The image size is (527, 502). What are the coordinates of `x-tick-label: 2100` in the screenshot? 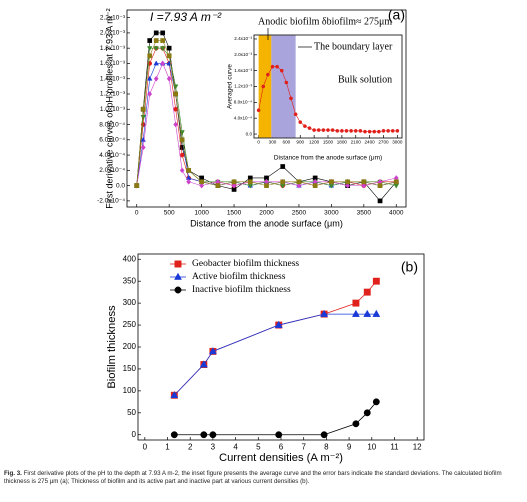 It's located at (356, 141).